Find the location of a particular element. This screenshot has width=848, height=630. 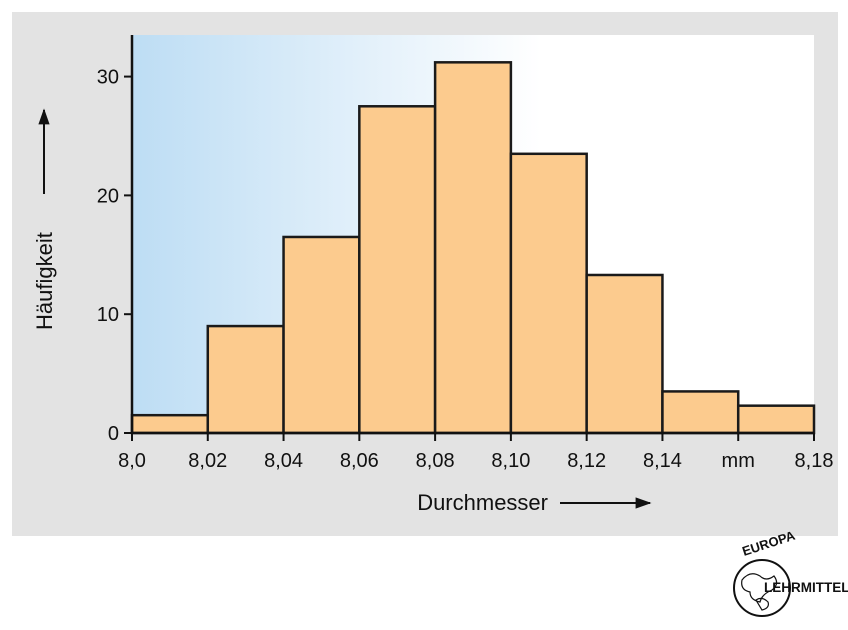

y-tick-label: 20 is located at coordinates (108, 196).